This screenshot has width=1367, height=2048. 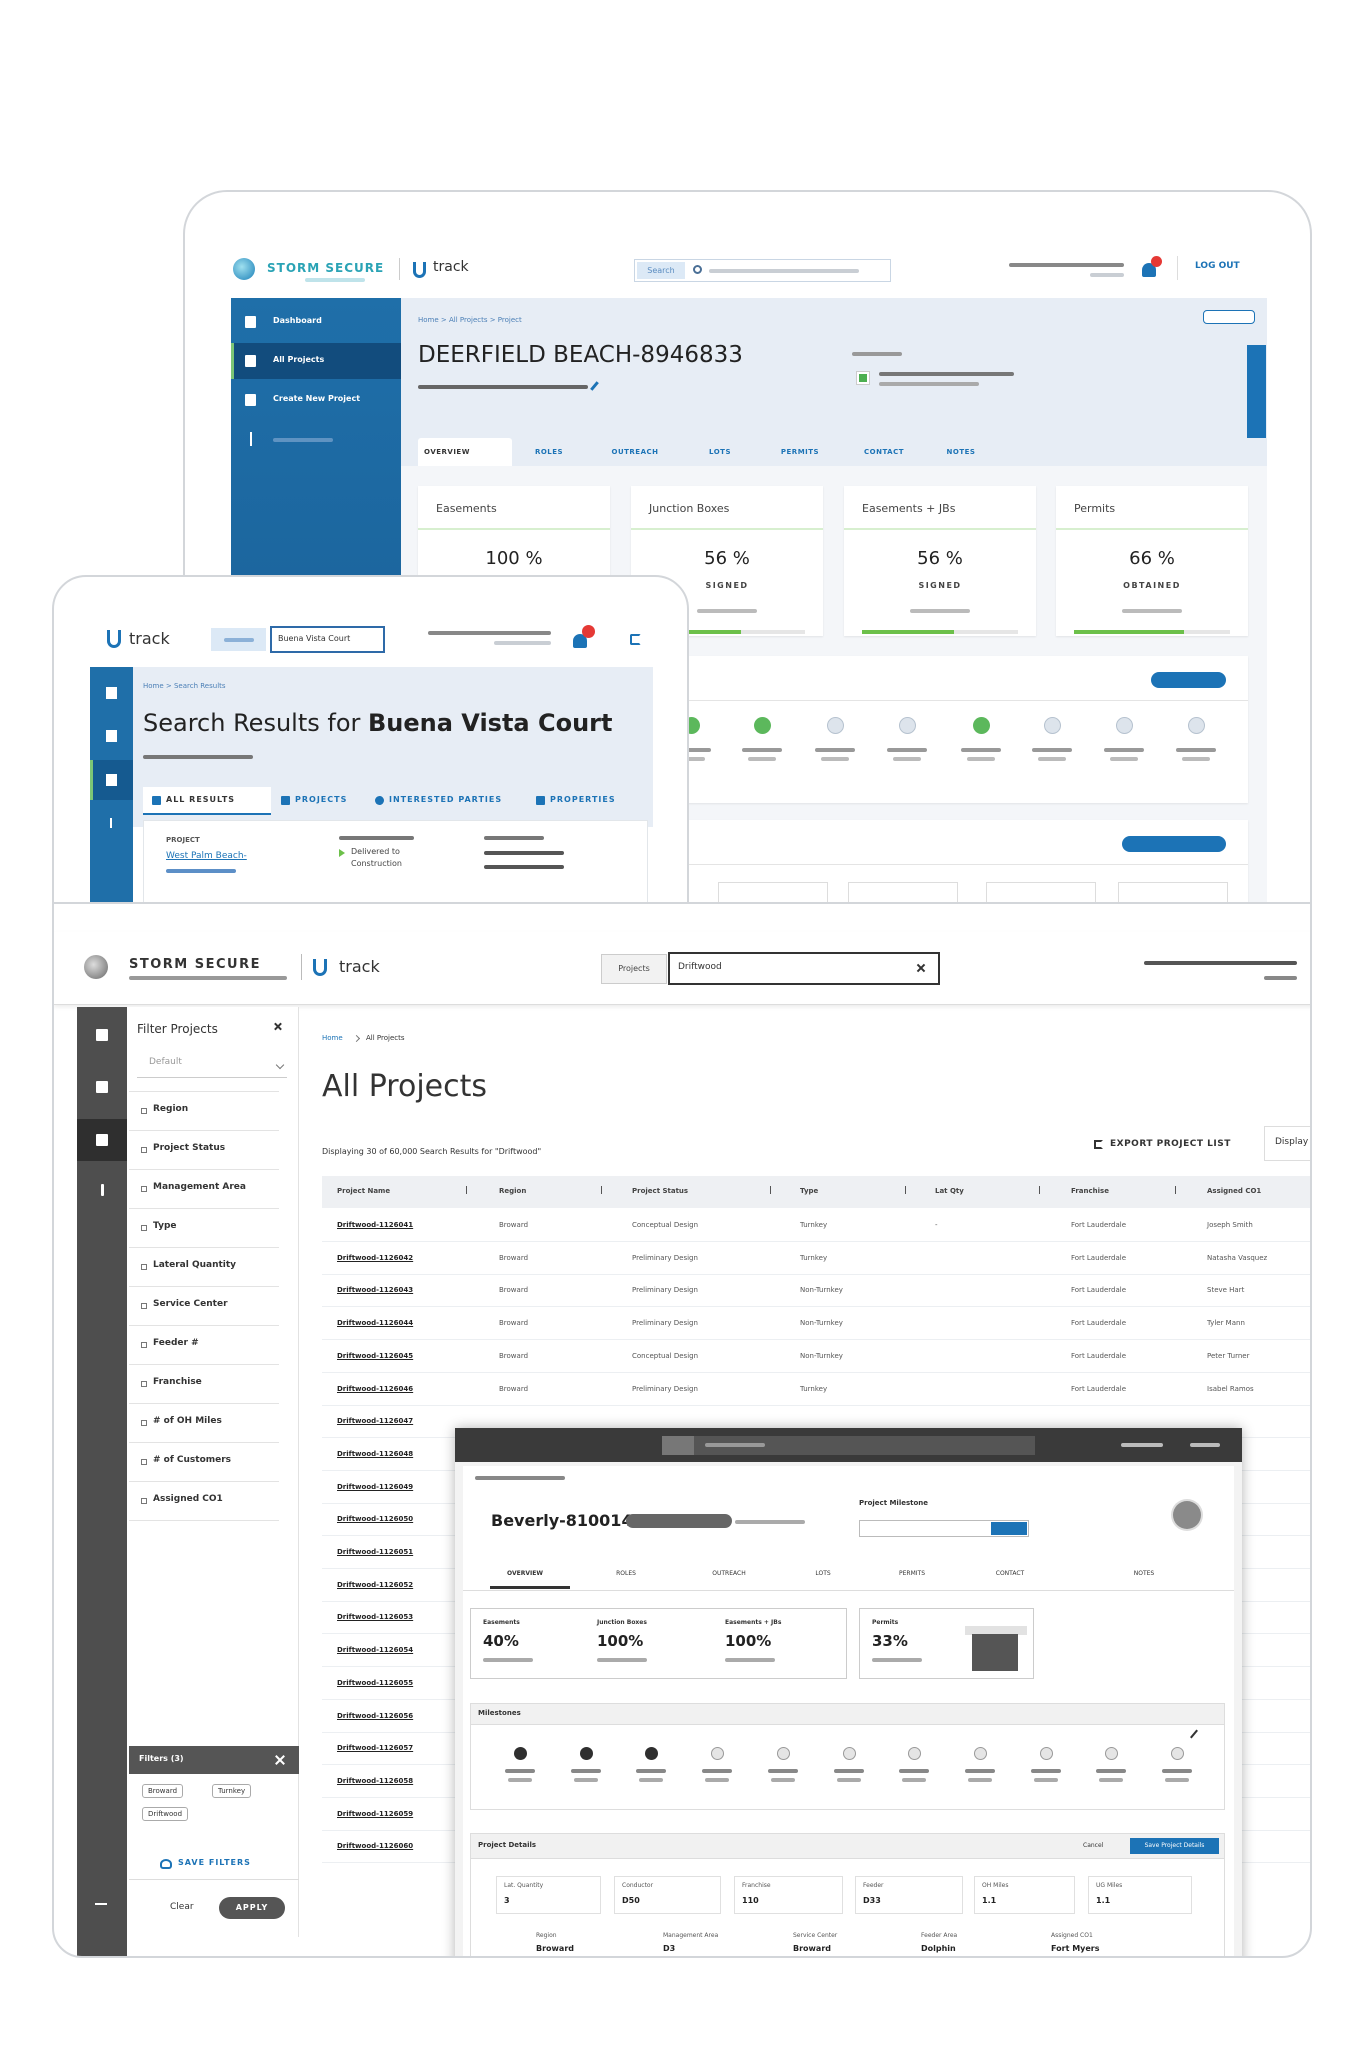 What do you see at coordinates (199, 1187) in the screenshot?
I see `filter-item: Management Area` at bounding box center [199, 1187].